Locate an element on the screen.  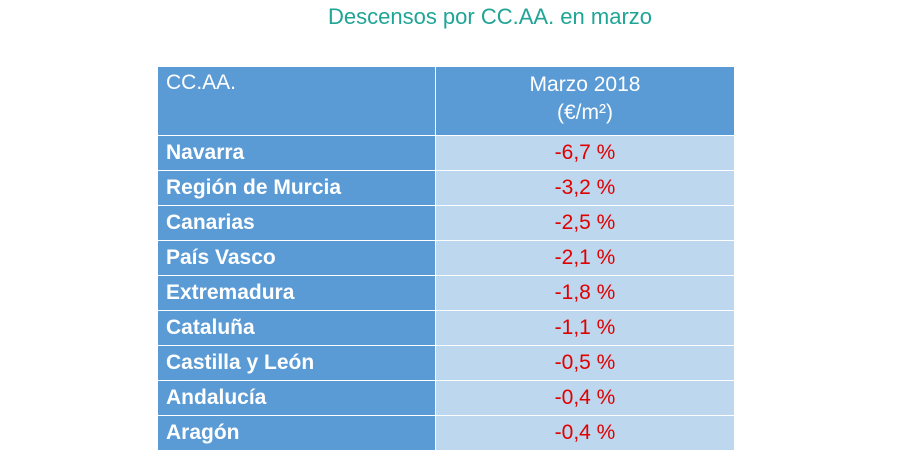
table-row: Canarias -2,5 % is located at coordinates (446, 223).